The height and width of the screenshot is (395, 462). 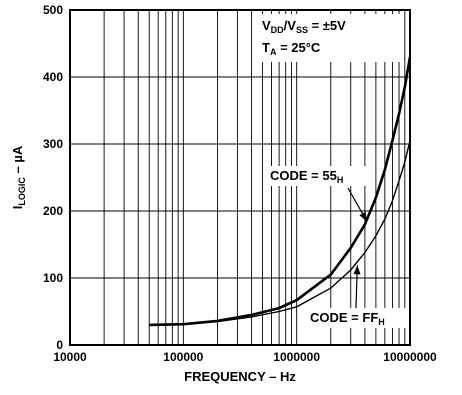 I want to click on y-axis-title-main: I, so click(x=17, y=208).